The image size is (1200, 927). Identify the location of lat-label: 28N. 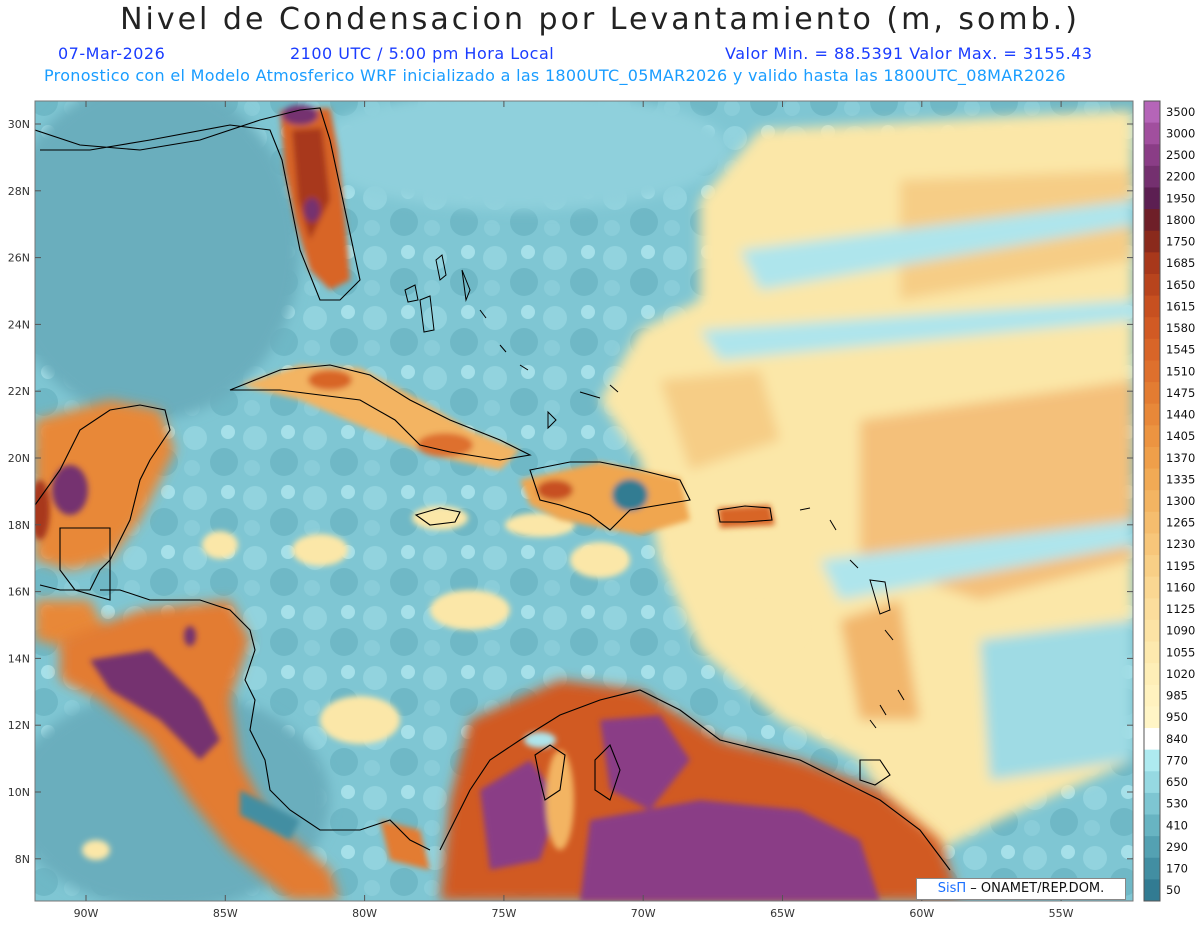
(19, 191).